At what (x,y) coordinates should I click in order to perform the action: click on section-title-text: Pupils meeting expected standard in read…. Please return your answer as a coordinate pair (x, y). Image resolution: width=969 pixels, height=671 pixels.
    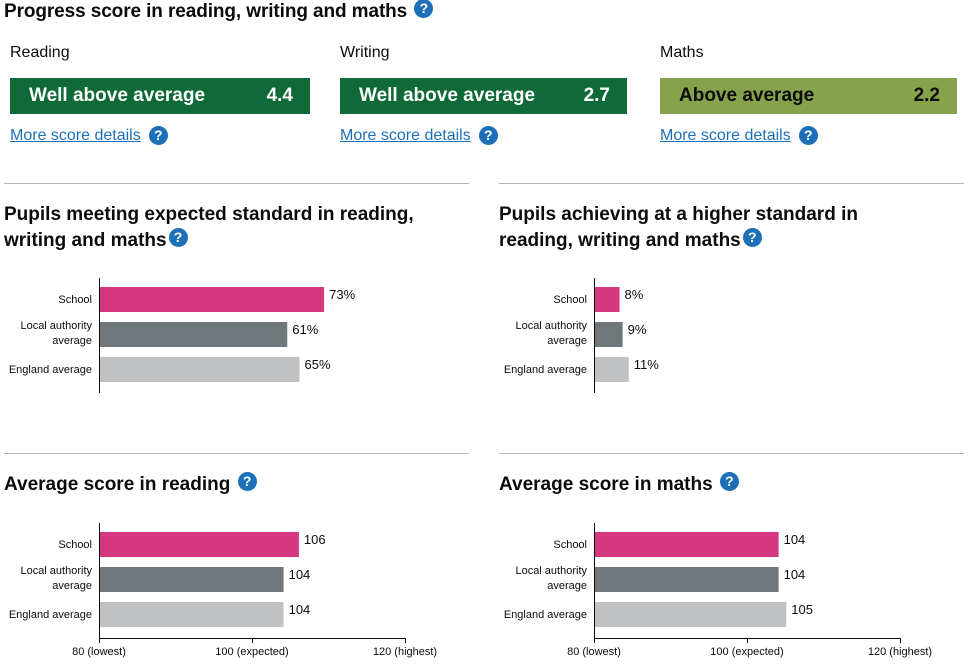
    Looking at the image, I should click on (209, 227).